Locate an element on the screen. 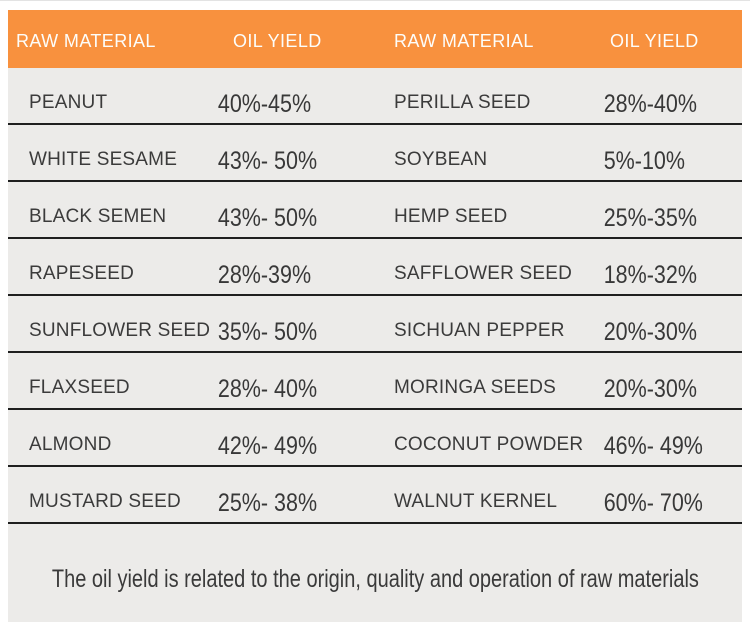 This screenshot has width=750, height=630. yield-cell: 25%- 38% is located at coordinates (267, 503).